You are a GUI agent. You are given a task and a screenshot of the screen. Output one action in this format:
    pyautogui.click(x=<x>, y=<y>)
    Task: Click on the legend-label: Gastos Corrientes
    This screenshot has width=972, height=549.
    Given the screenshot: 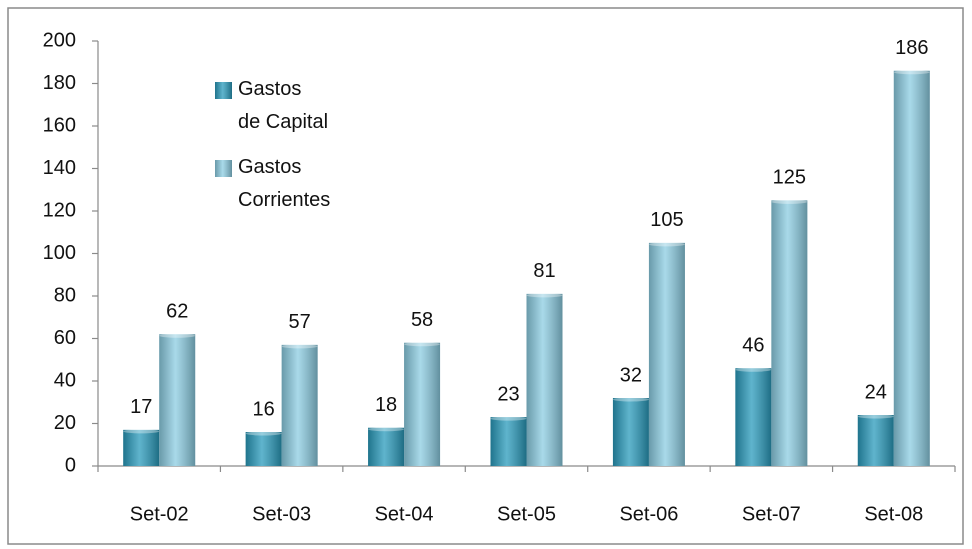 What is the action you would take?
    pyautogui.click(x=284, y=183)
    